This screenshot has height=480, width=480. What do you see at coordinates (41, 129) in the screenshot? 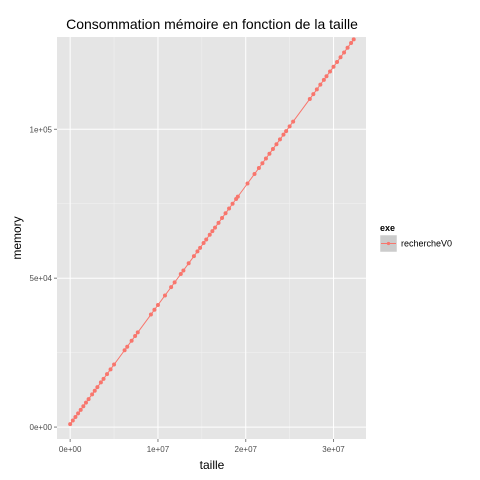
I see `y-tick-label: 1e+05` at bounding box center [41, 129].